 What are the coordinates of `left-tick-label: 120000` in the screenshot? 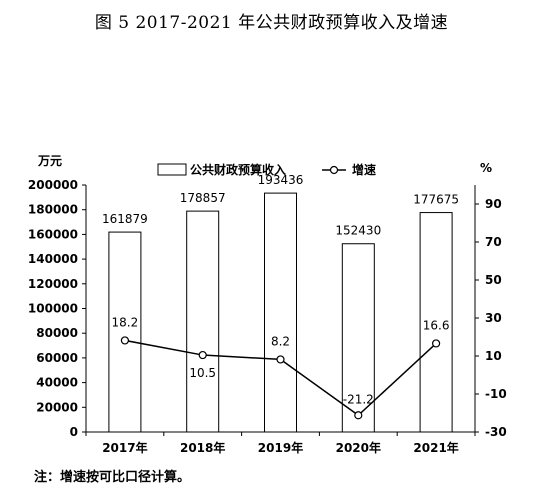 It's located at (53, 284).